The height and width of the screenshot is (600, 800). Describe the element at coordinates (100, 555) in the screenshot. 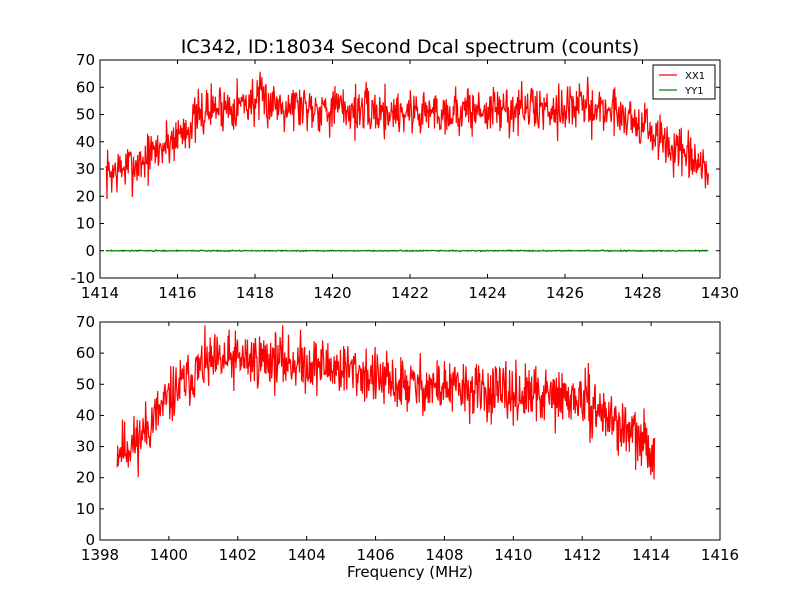

I see `x-tick-label: 1398` at that location.